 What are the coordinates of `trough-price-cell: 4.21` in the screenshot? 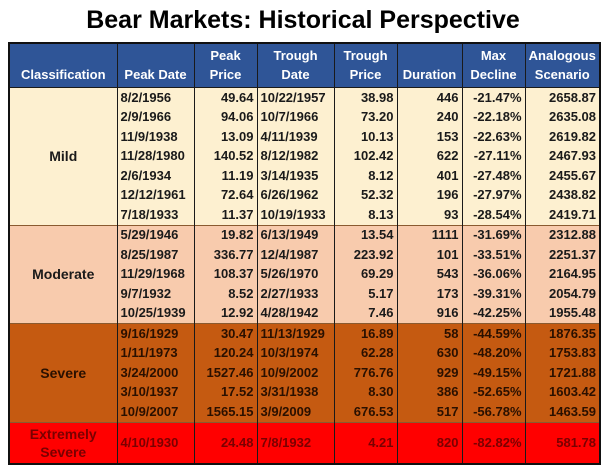 It's located at (365, 442).